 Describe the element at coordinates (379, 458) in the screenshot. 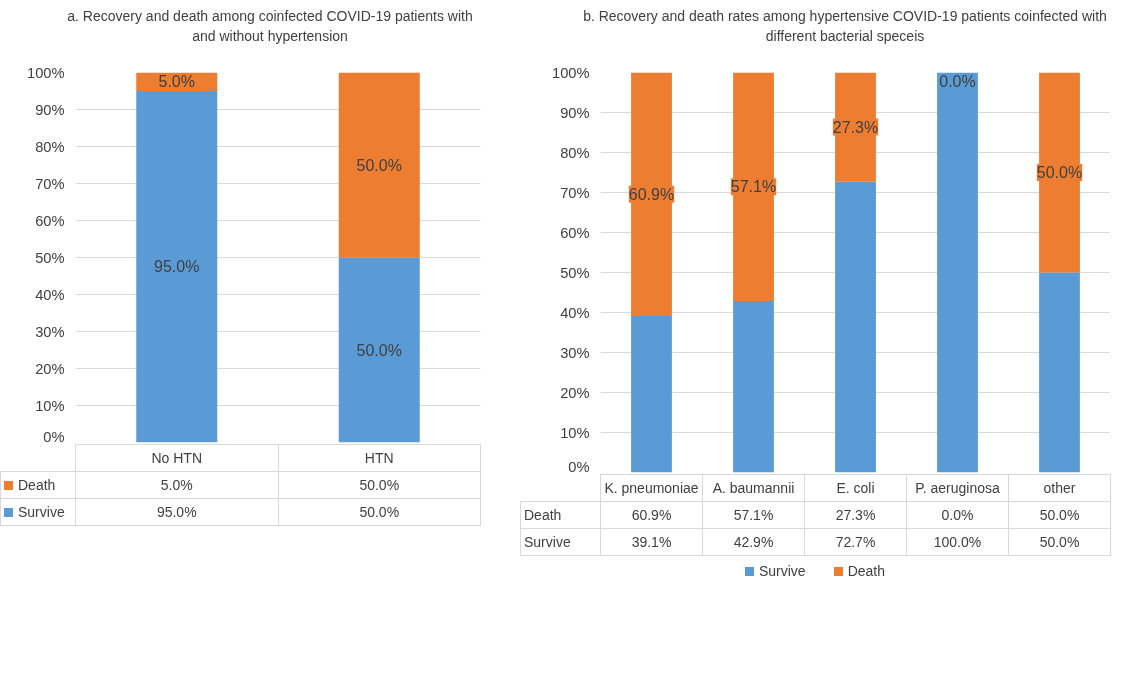

I see `x-tick-label: HTN` at that location.